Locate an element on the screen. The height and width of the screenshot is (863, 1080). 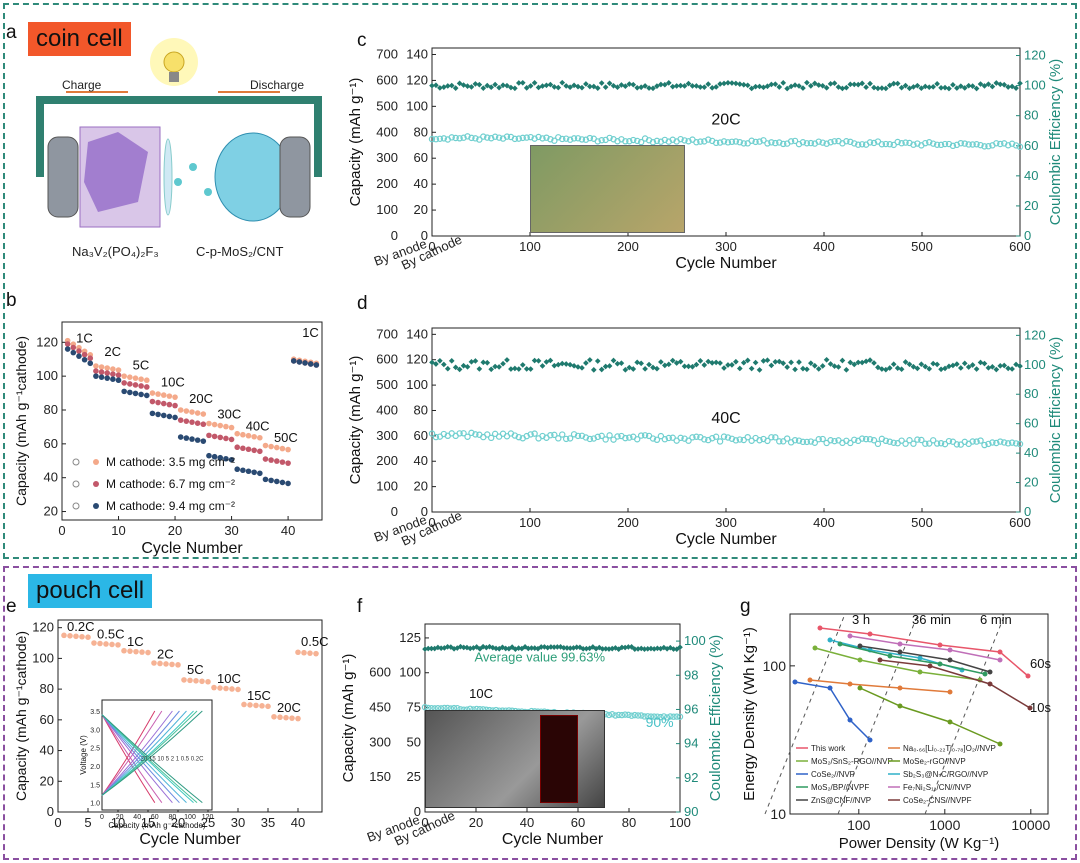
y-cathode-tick-label: 125 is located at coordinates (410, 637).